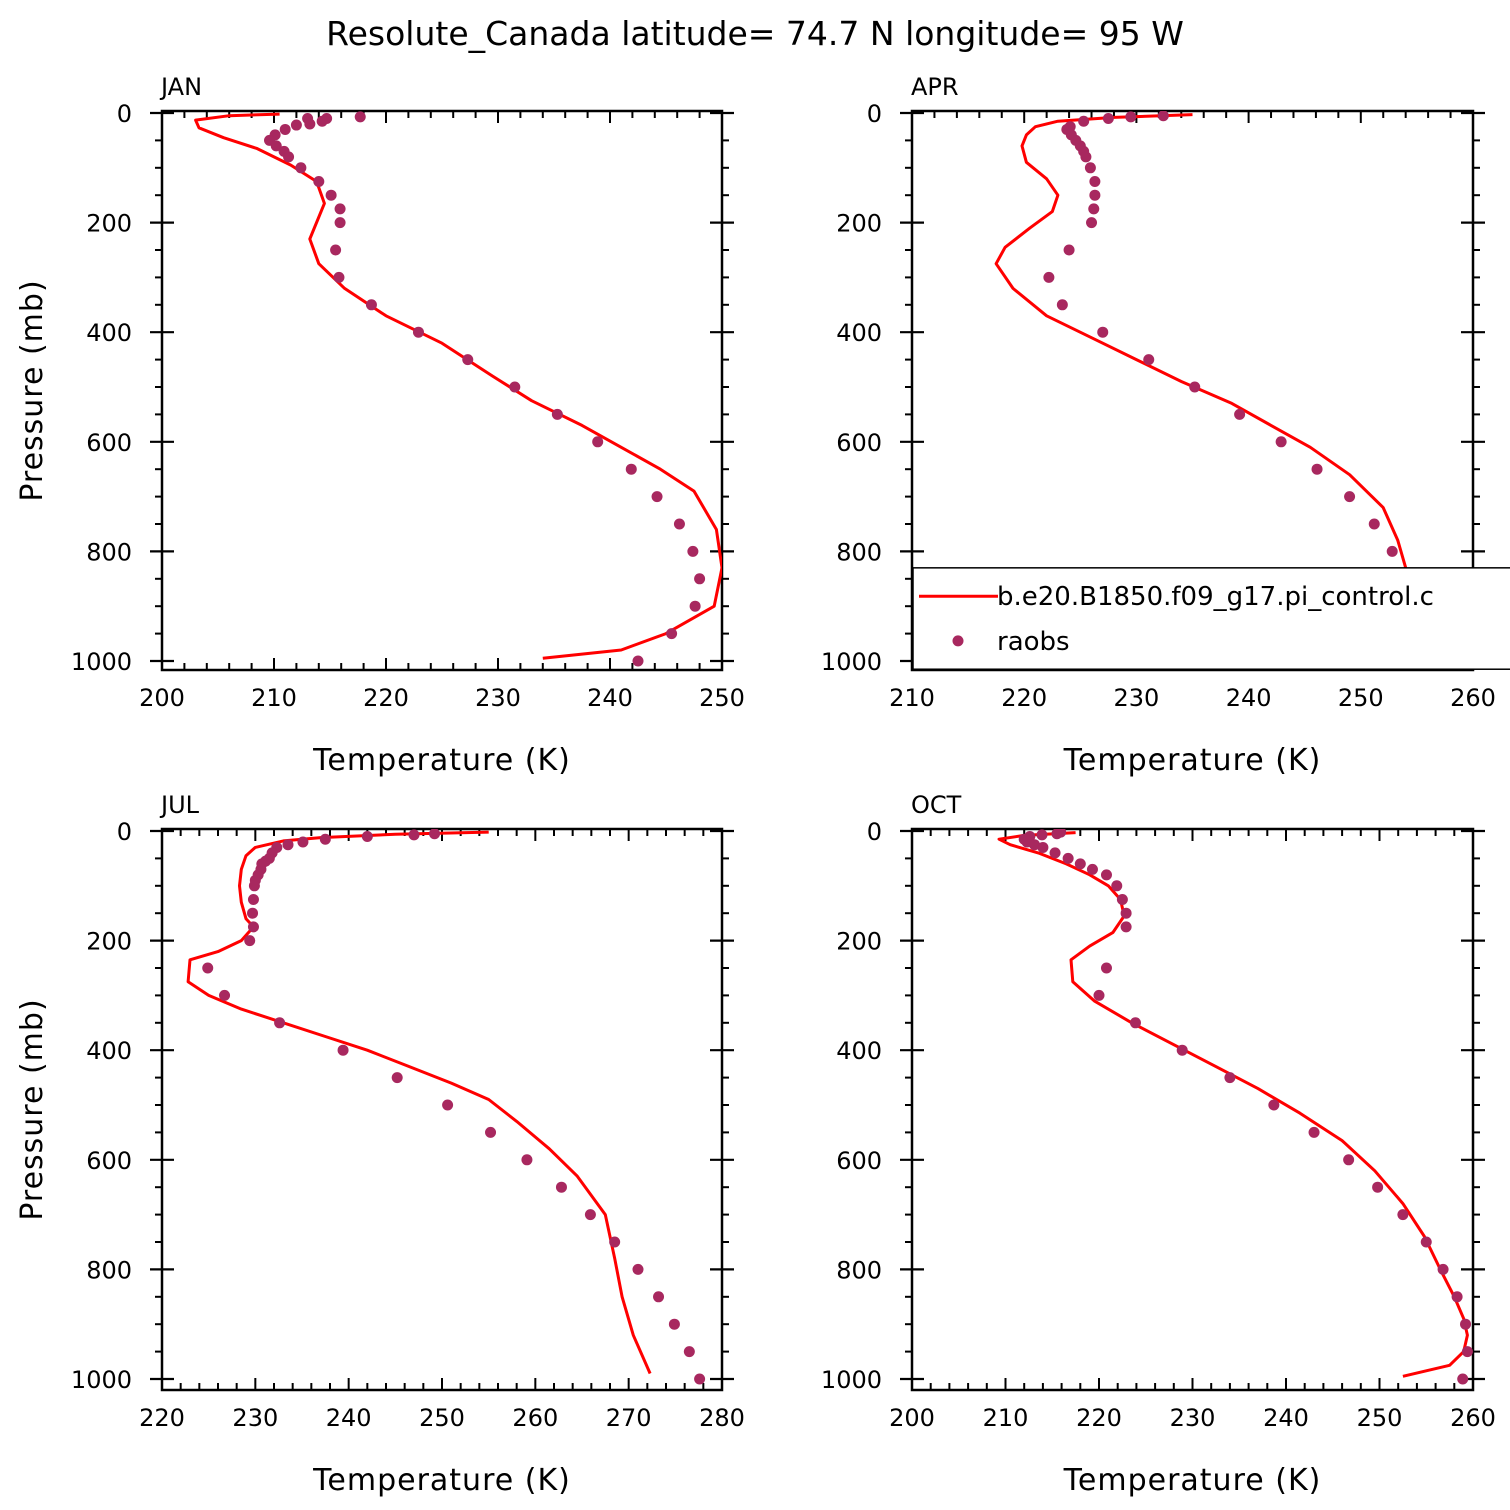 Image resolution: width=1510 pixels, height=1510 pixels. Describe the element at coordinates (1233, 1104) in the screenshot. I see `model-profile-line` at that location.